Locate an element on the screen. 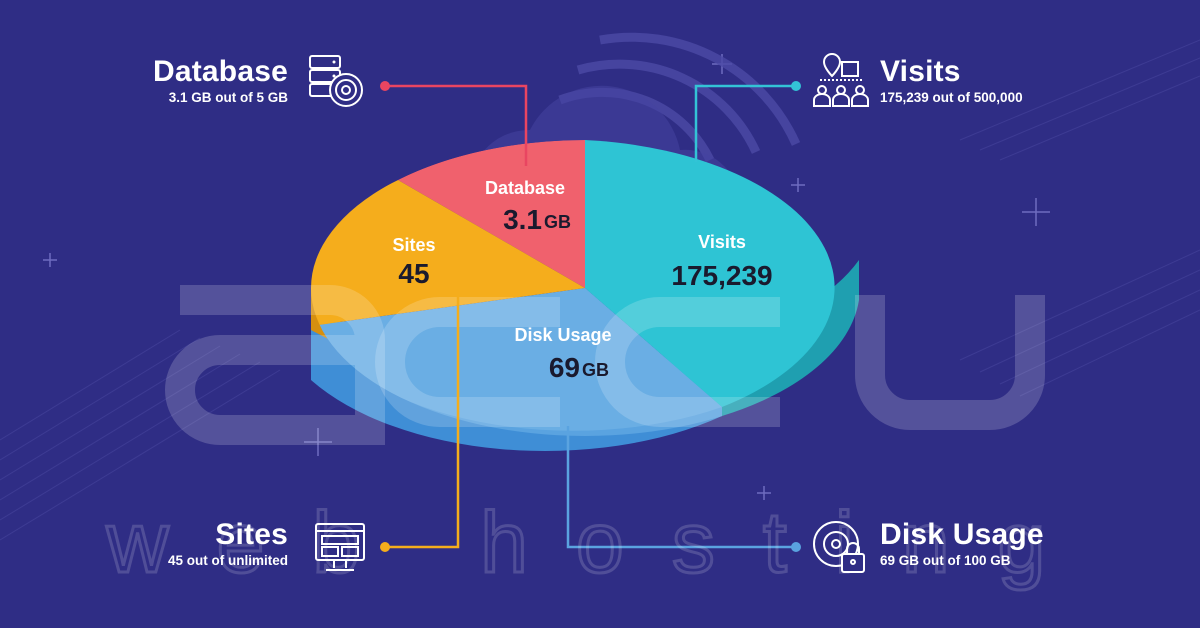 The width and height of the screenshot is (1200, 628). pie-value-sites: 45 is located at coordinates (413, 273).